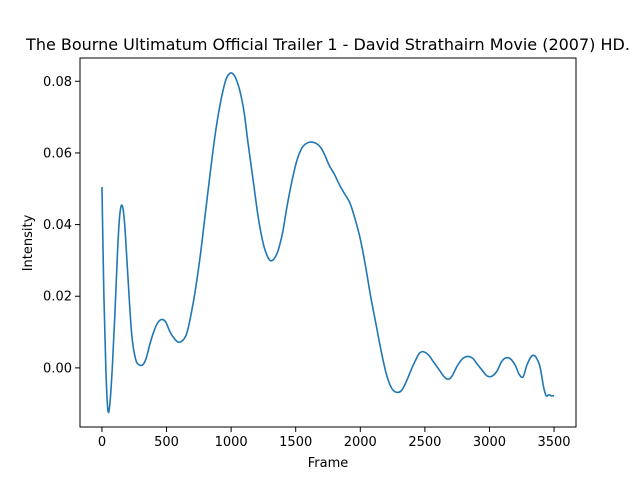 Image resolution: width=640 pixels, height=480 pixels. Describe the element at coordinates (57, 153) in the screenshot. I see `y-tick-label: 0.06` at that location.